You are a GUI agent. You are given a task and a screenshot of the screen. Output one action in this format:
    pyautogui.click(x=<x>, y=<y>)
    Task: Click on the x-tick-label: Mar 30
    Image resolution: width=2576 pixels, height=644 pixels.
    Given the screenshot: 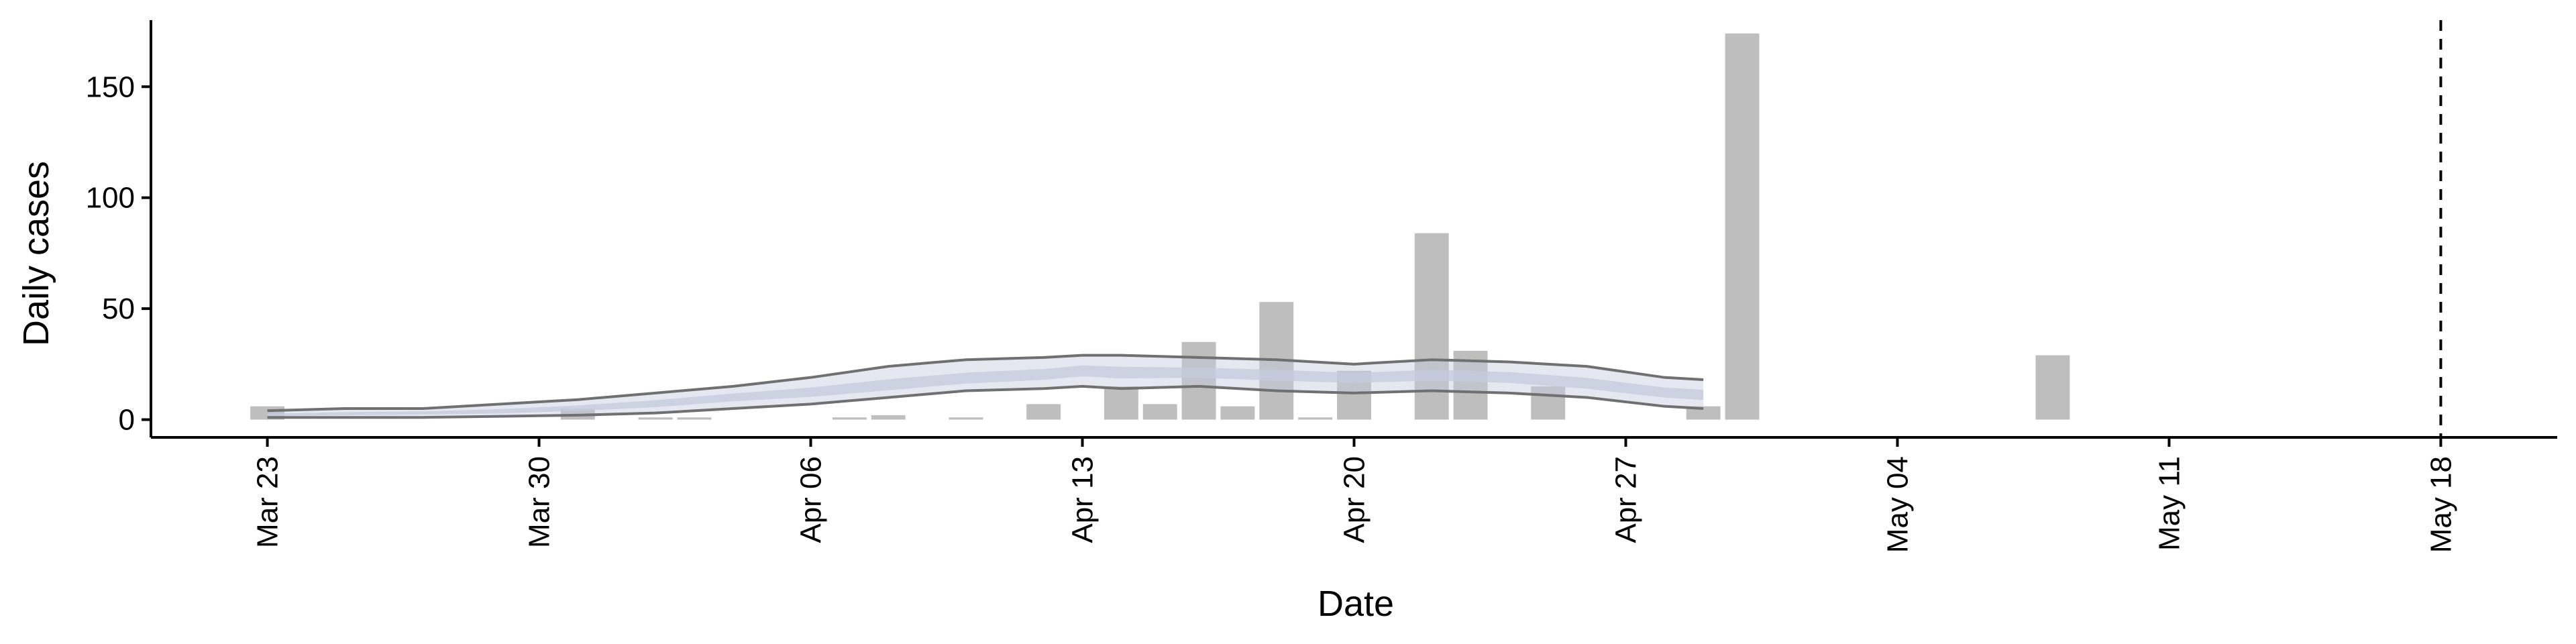 What is the action you would take?
    pyautogui.click(x=539, y=502)
    